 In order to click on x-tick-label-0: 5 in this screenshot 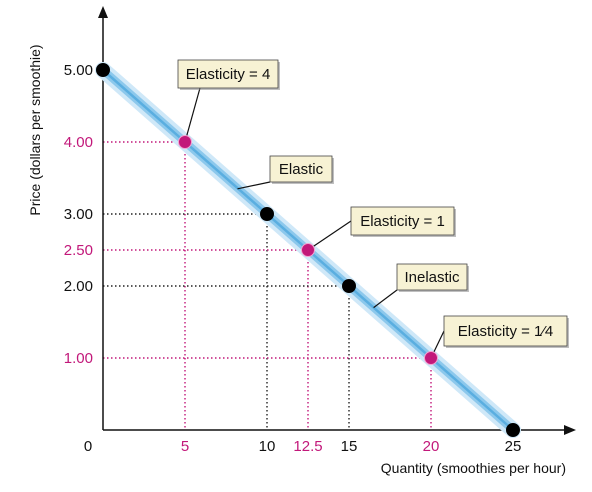, I will do `click(185, 446)`.